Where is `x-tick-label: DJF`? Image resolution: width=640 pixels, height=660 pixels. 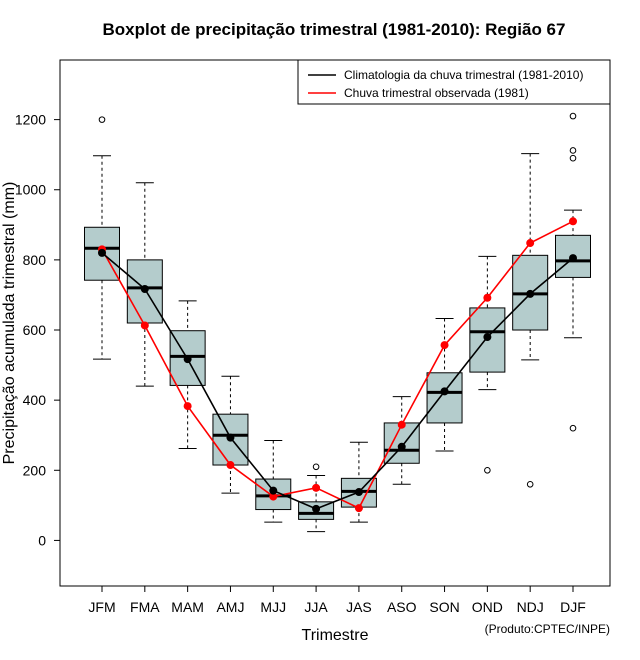 x-tick-label: DJF is located at coordinates (573, 607).